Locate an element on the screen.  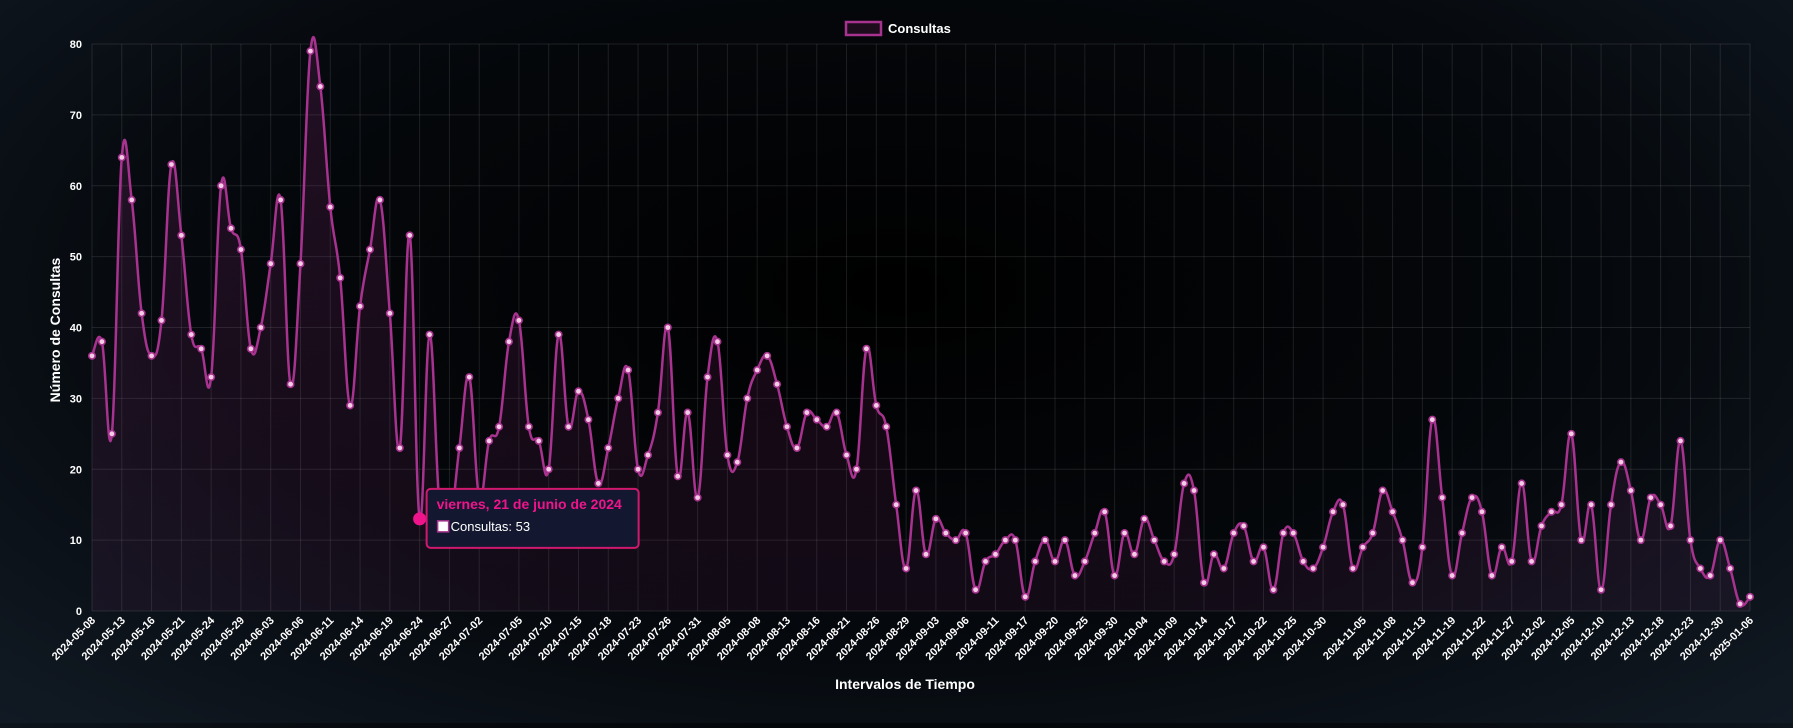
legend-swatch is located at coordinates (863, 28).